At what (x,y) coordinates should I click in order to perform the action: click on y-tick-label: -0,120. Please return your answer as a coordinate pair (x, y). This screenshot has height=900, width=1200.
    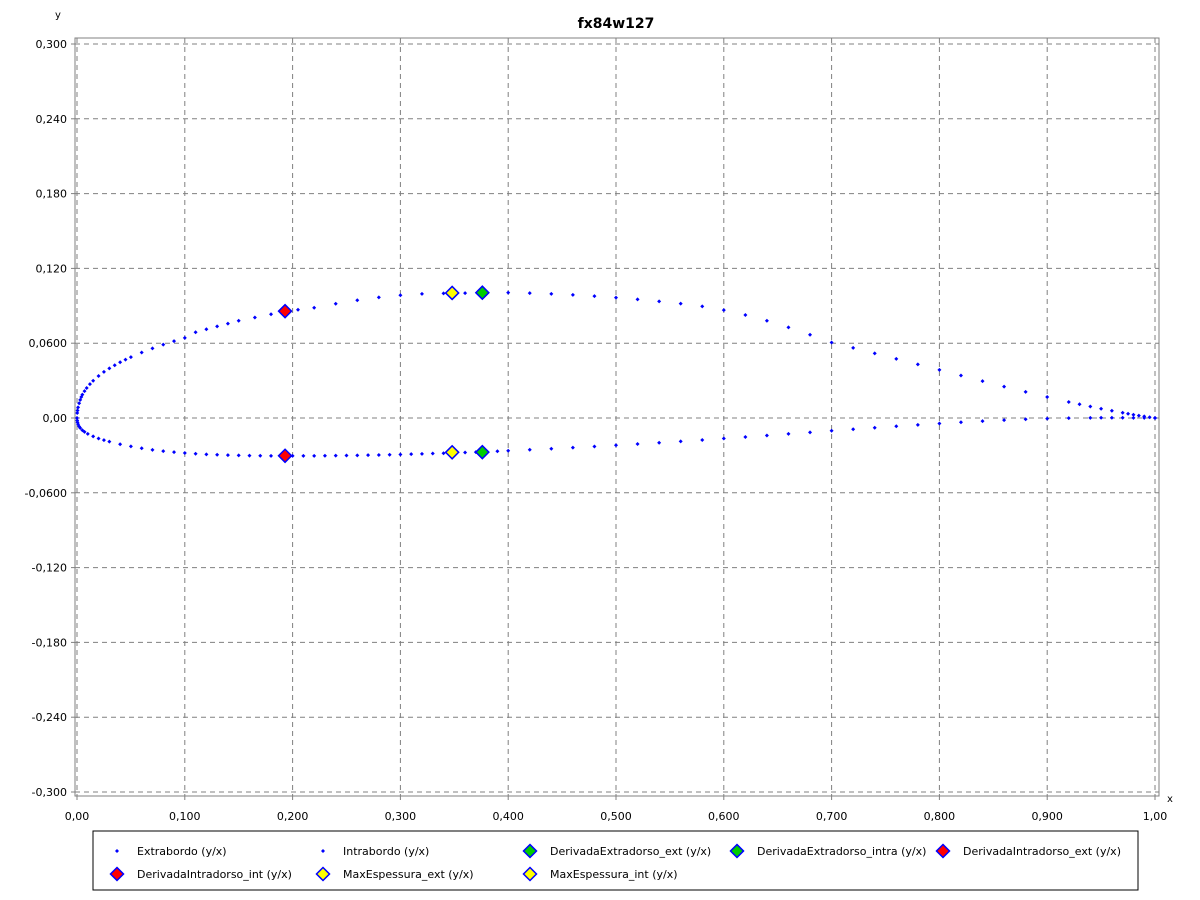
    Looking at the image, I should click on (49, 568).